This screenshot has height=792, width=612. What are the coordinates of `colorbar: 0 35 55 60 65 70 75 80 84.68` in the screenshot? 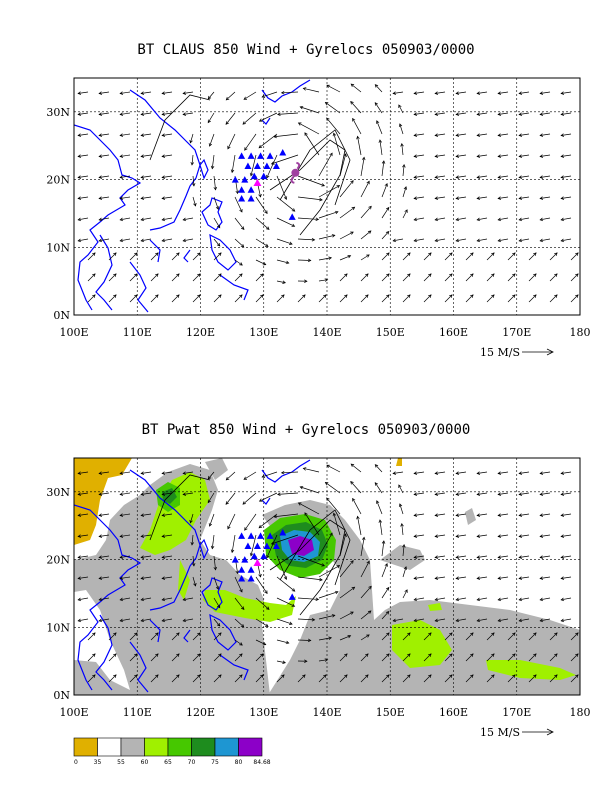 It's located at (172, 751).